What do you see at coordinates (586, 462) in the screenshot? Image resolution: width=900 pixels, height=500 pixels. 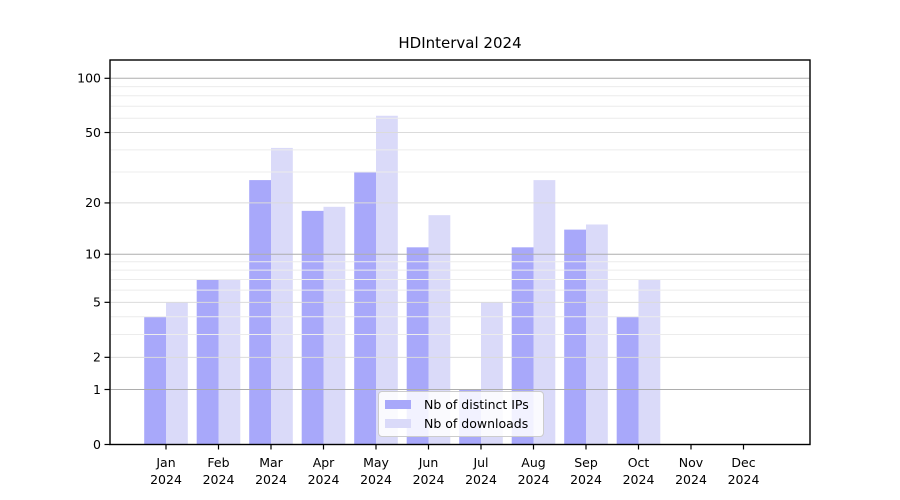 I see `x-tick-label-month: Sep` at bounding box center [586, 462].